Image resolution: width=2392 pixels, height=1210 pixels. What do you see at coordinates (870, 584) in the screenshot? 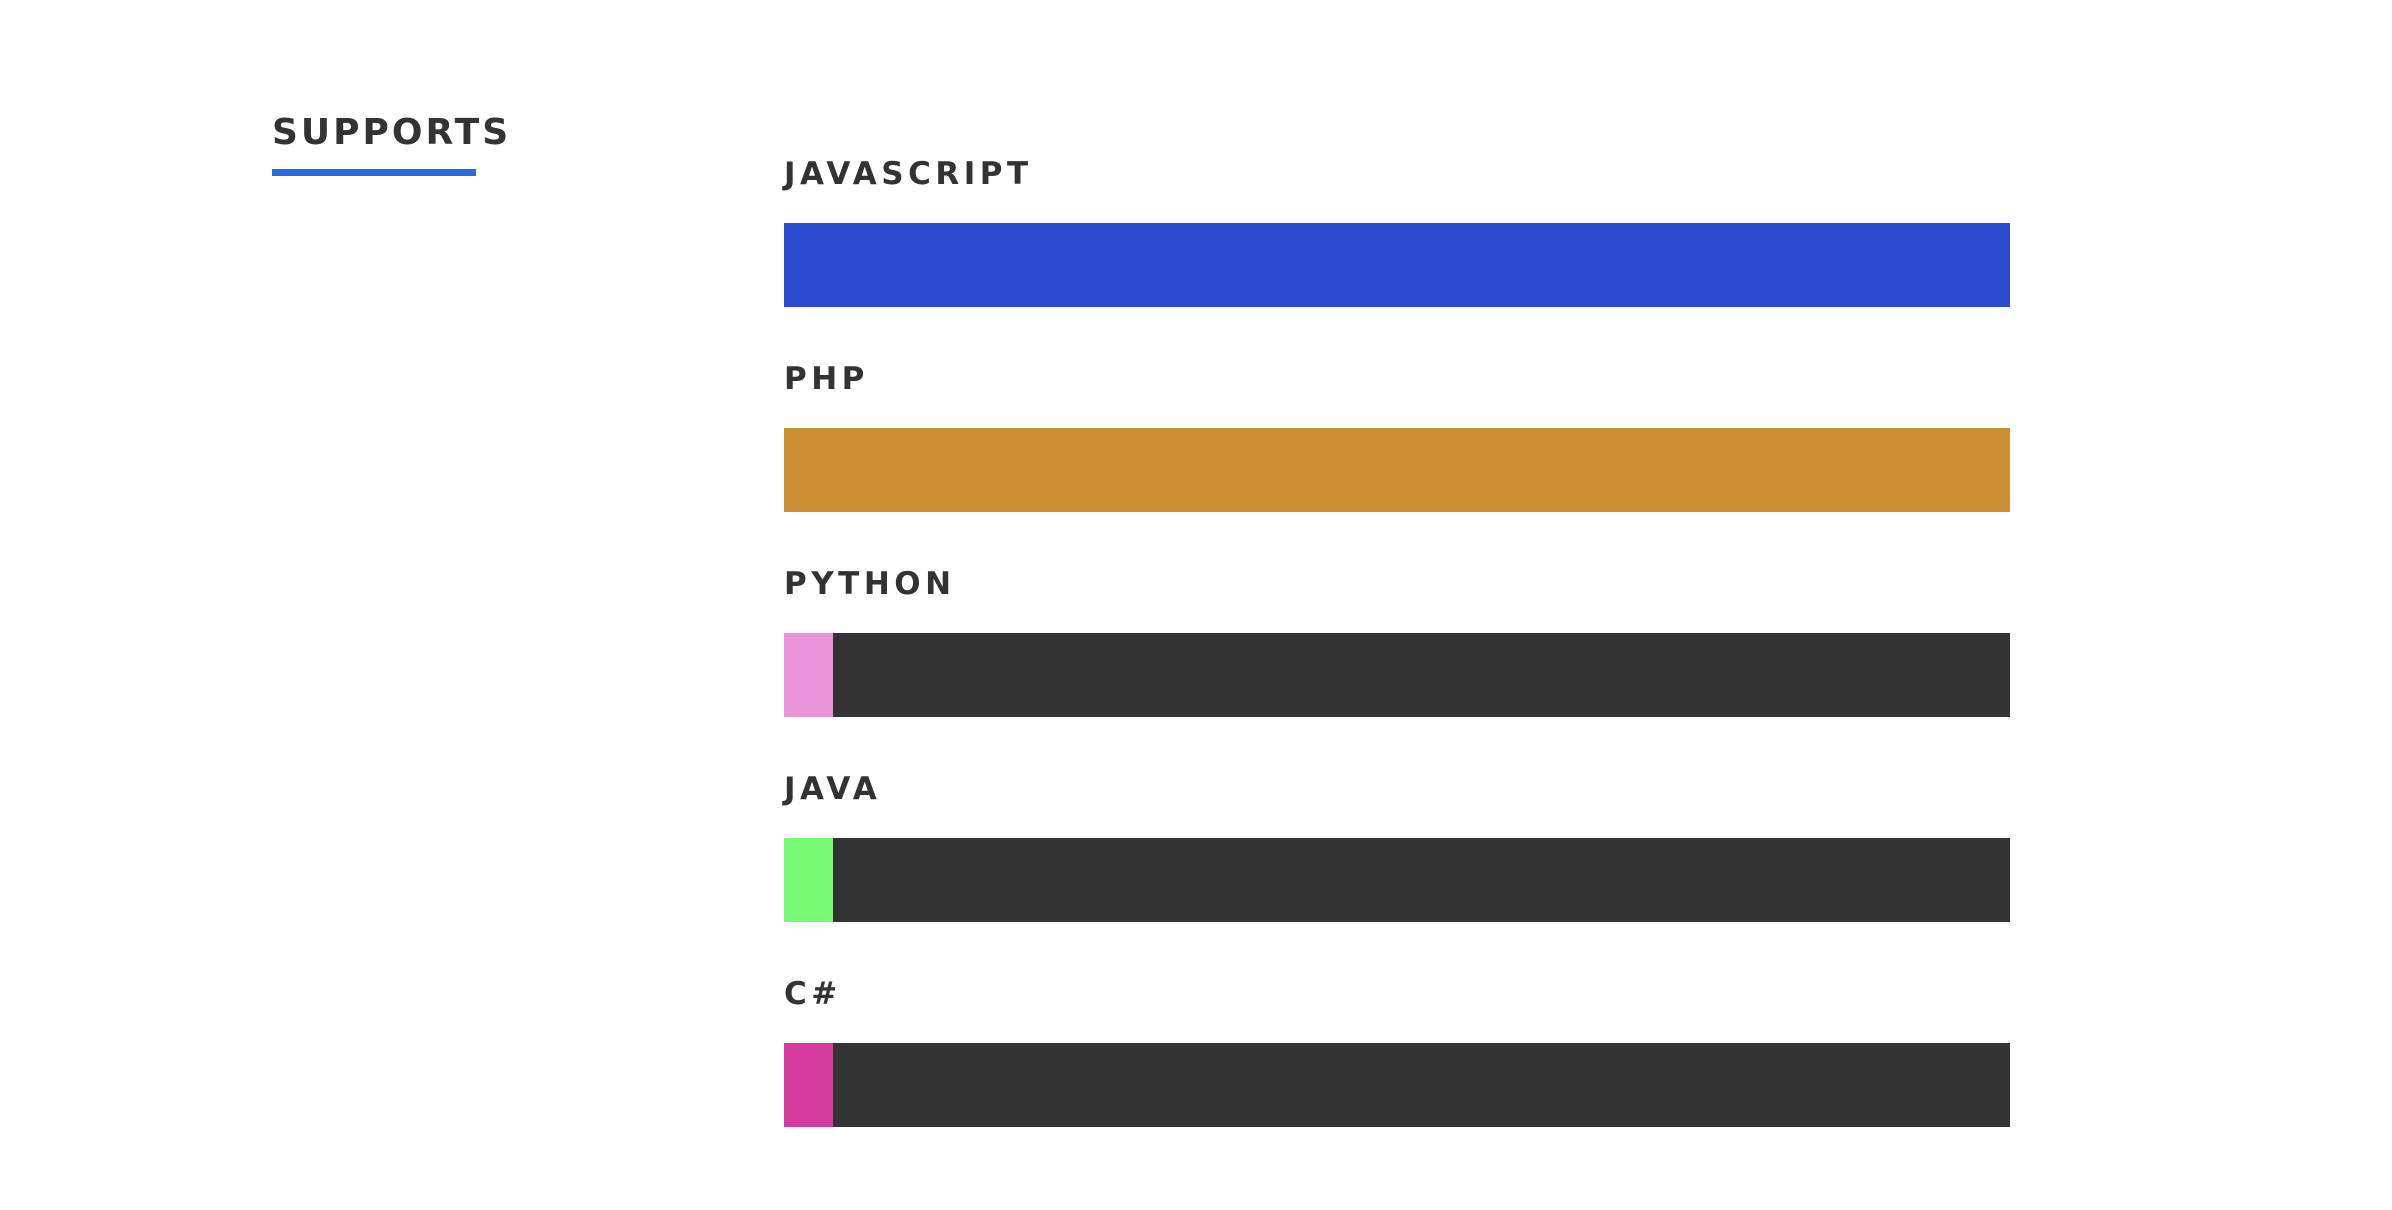
I see `skill-label: PYTHON` at bounding box center [870, 584].